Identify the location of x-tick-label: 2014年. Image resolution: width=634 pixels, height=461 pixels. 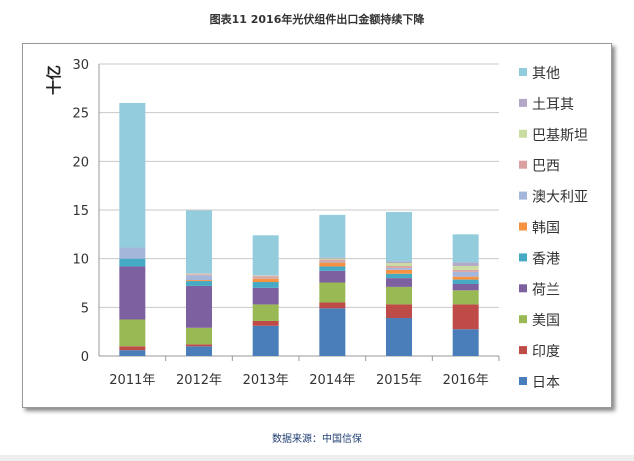
(332, 380).